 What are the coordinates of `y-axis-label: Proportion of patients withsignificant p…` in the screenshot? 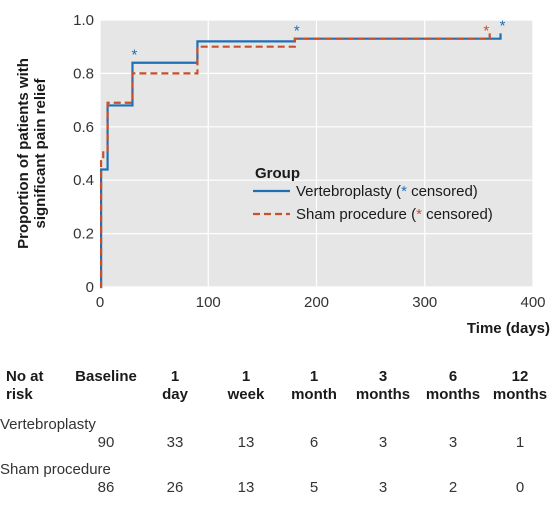 It's located at (32, 153).